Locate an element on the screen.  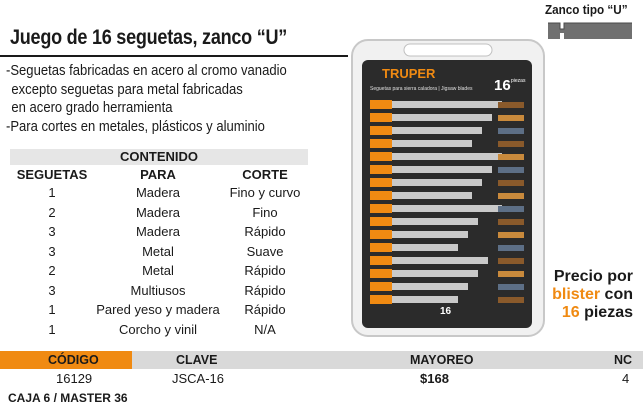
contents-header-row: SEGUETAS PARA CORTE is located at coordinates (159, 174).